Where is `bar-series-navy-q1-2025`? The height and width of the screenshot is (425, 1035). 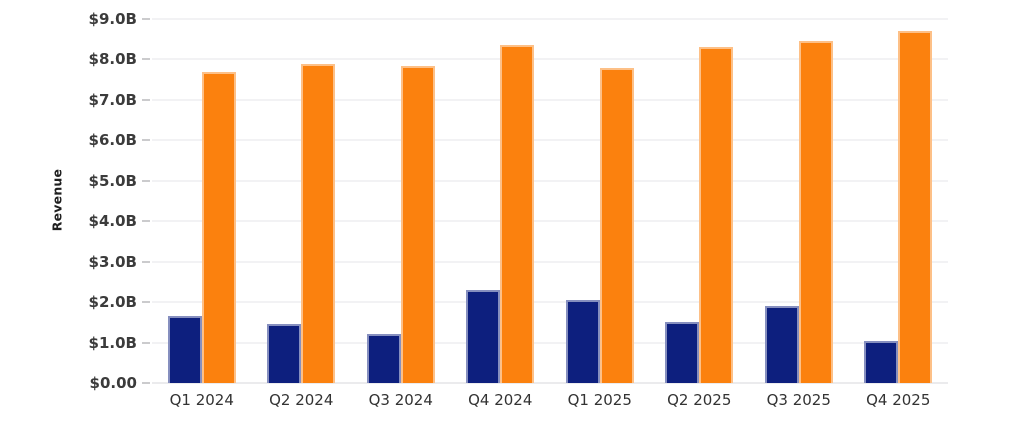
bar-series-navy-q1-2025 is located at coordinates (582, 341).